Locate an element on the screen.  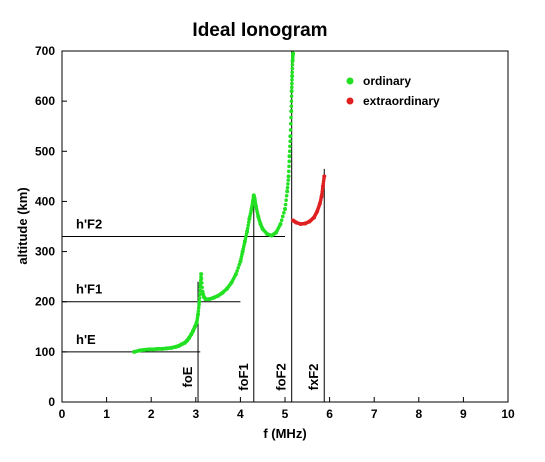
x-tick-label: 10 is located at coordinates (508, 414).